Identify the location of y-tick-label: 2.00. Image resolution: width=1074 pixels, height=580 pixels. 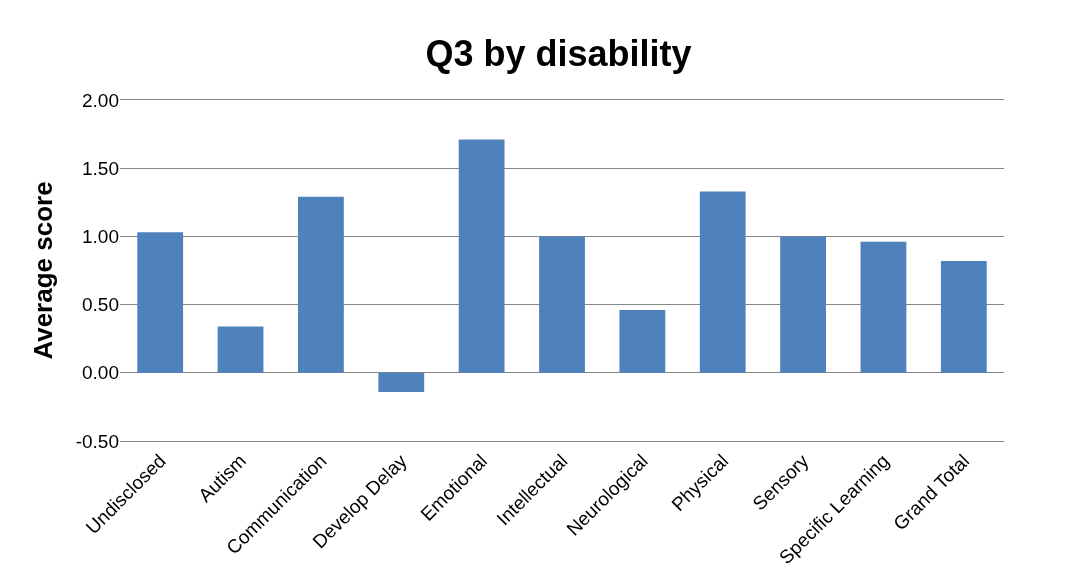
(100, 100).